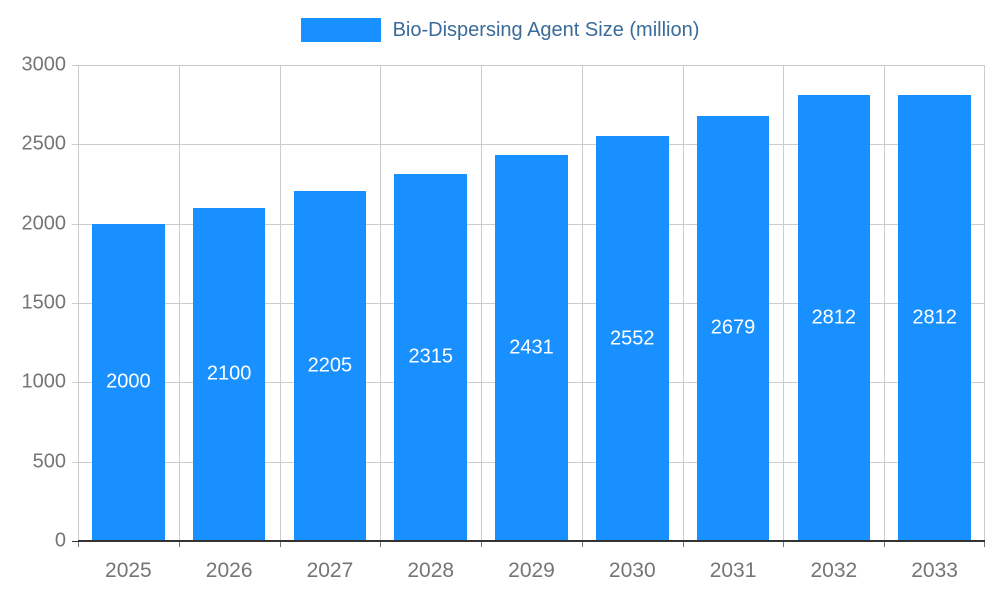 The height and width of the screenshot is (600, 1000). Describe the element at coordinates (44, 302) in the screenshot. I see `y-axis-label: 1500` at that location.